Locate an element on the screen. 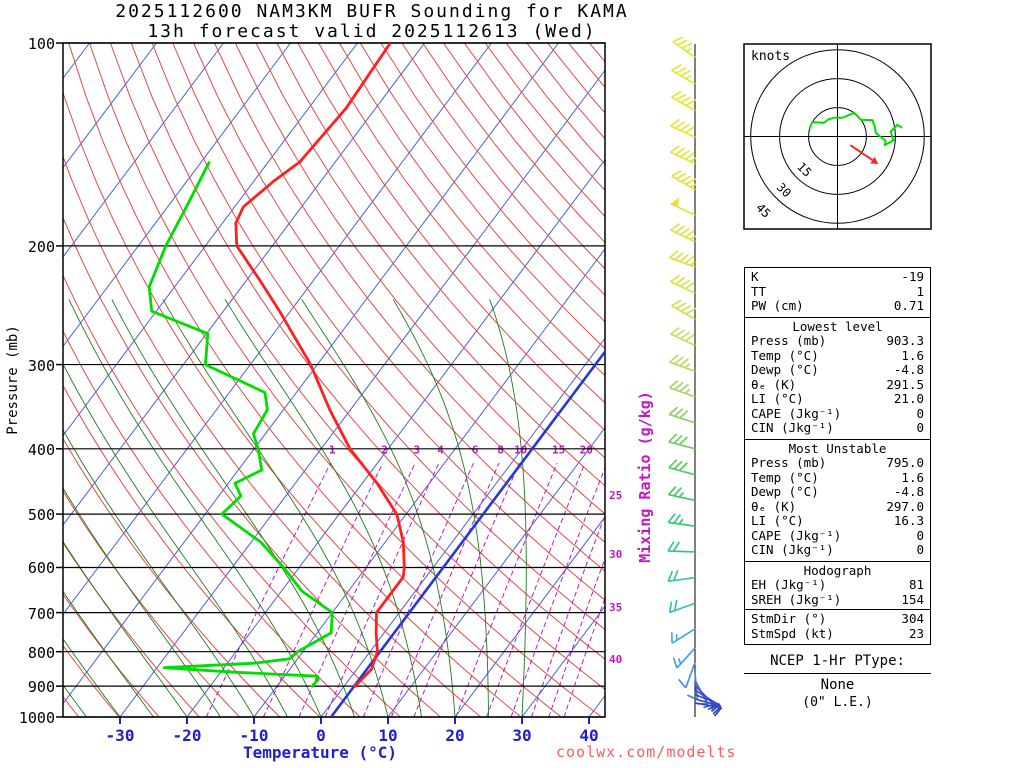  hodograph-header: Hodograph is located at coordinates (837, 570).